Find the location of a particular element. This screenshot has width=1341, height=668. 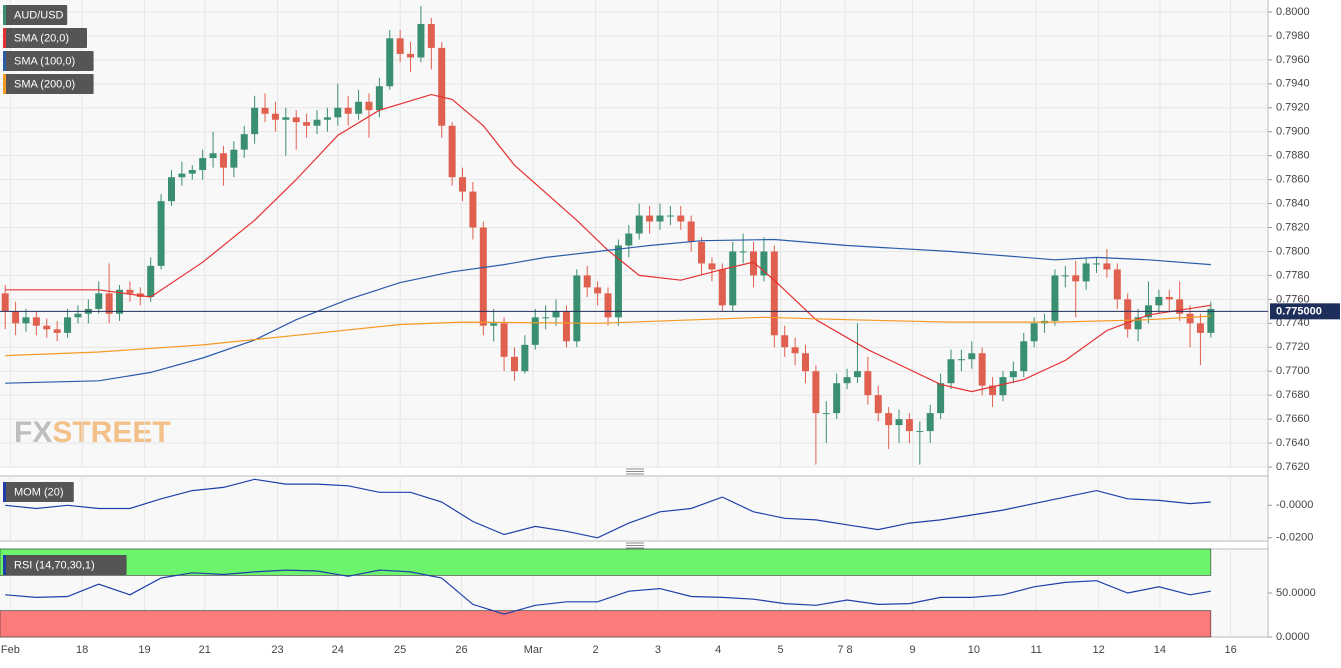

watermark: FXSTREET is located at coordinates (92, 432).